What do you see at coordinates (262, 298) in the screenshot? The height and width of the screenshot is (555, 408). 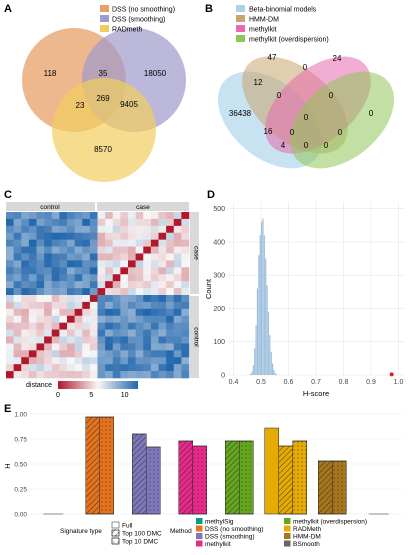 I see `histogram-bar` at bounding box center [262, 298].